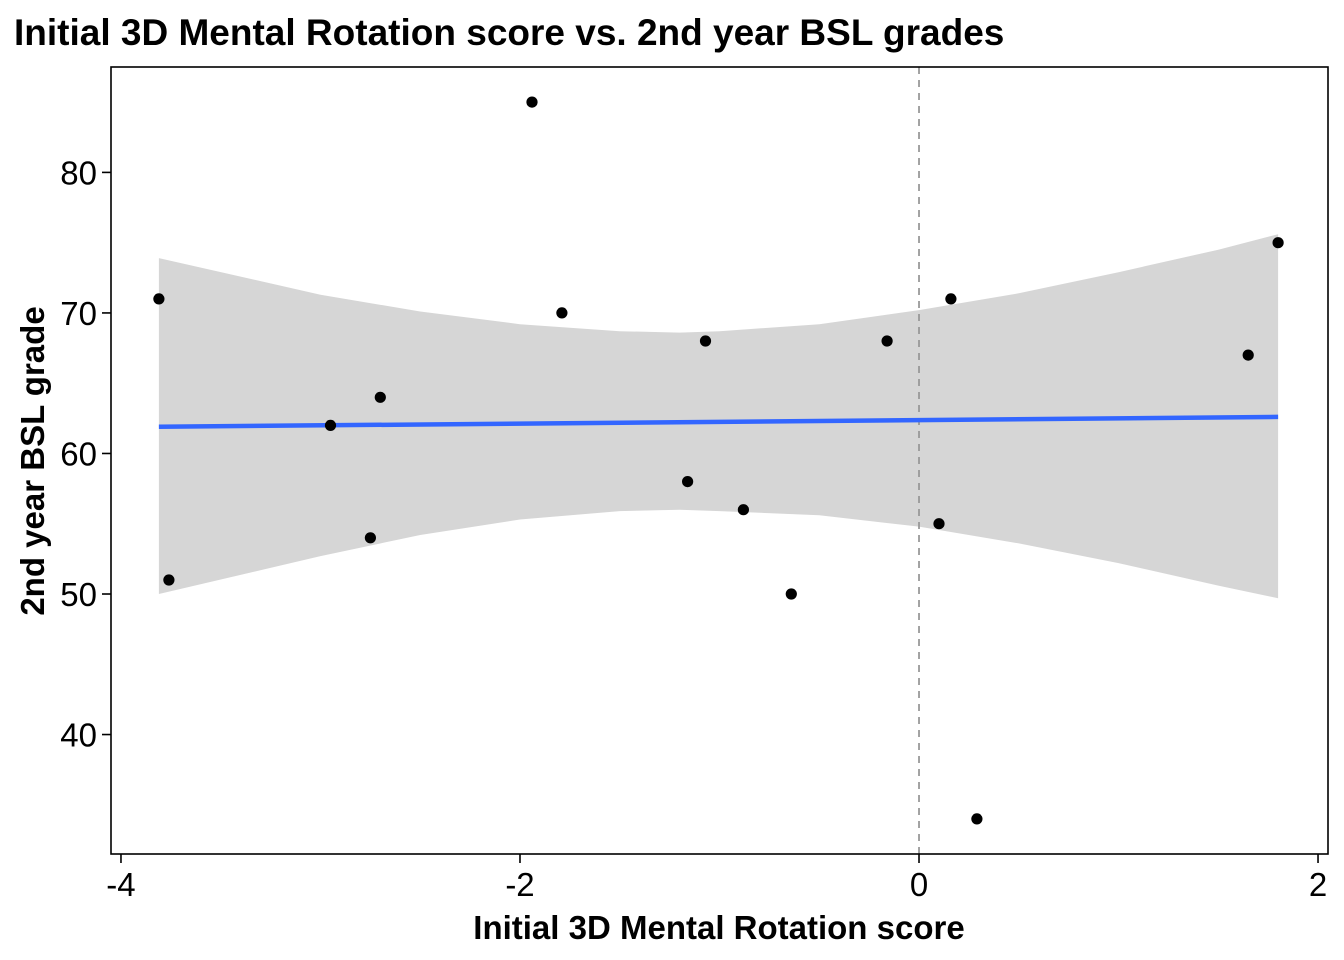 This screenshot has width=1344, height=960. I want to click on y-axis-title: 2nd year BSL grade, so click(32, 460).